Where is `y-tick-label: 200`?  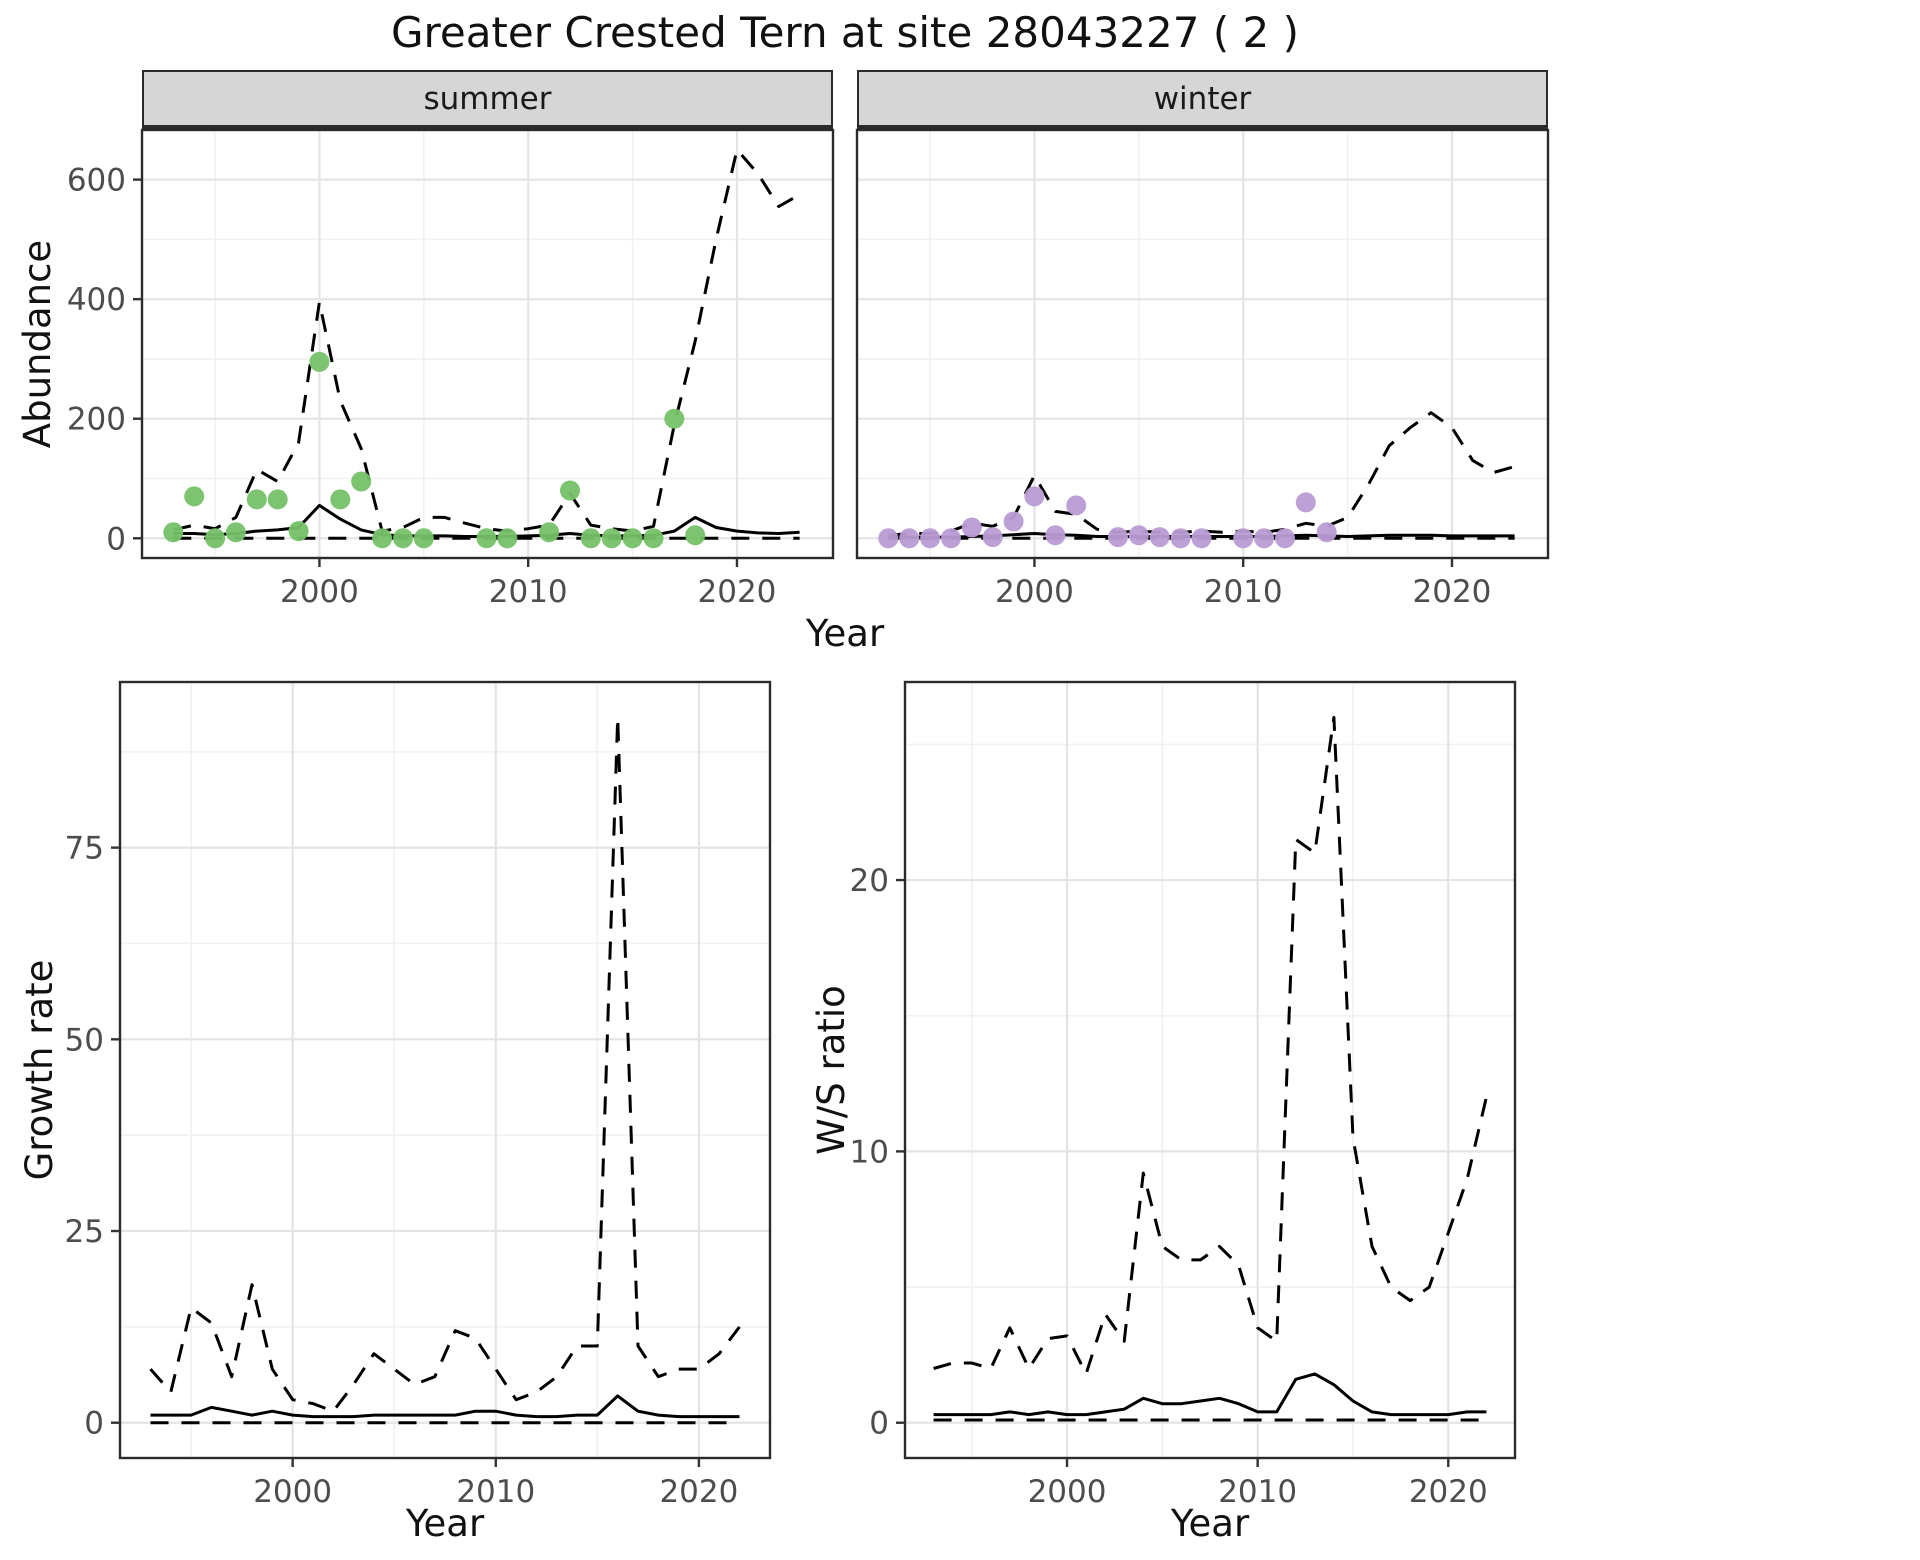
y-tick-label: 200 is located at coordinates (96, 420).